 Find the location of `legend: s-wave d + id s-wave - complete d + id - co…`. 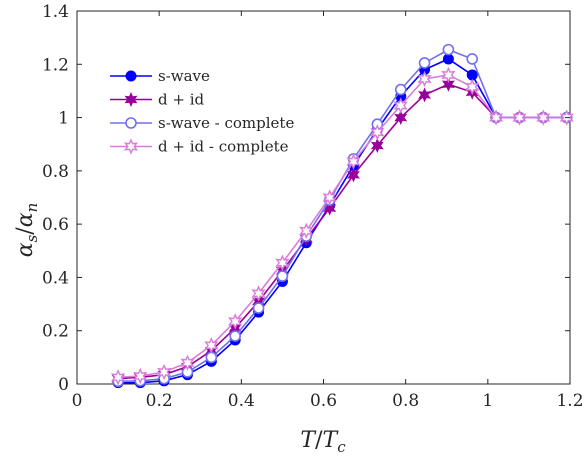

legend: s-wave d + id s-wave - complete d + id - co… is located at coordinates (202, 111).